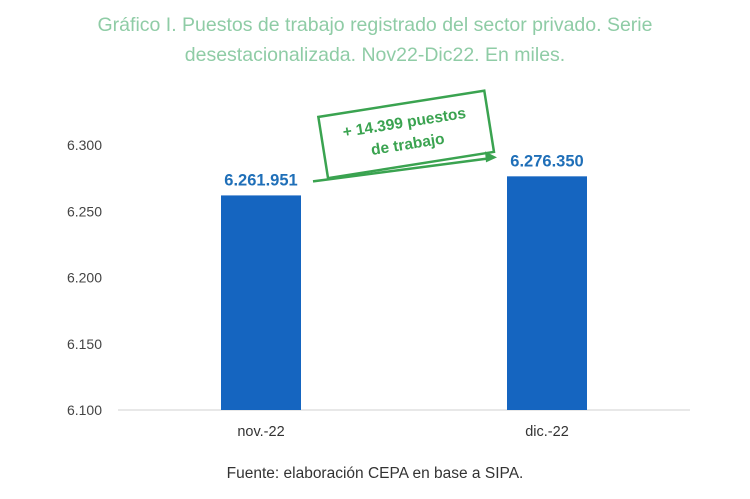  What do you see at coordinates (84, 344) in the screenshot?
I see `y-tick-label: 6.150` at bounding box center [84, 344].